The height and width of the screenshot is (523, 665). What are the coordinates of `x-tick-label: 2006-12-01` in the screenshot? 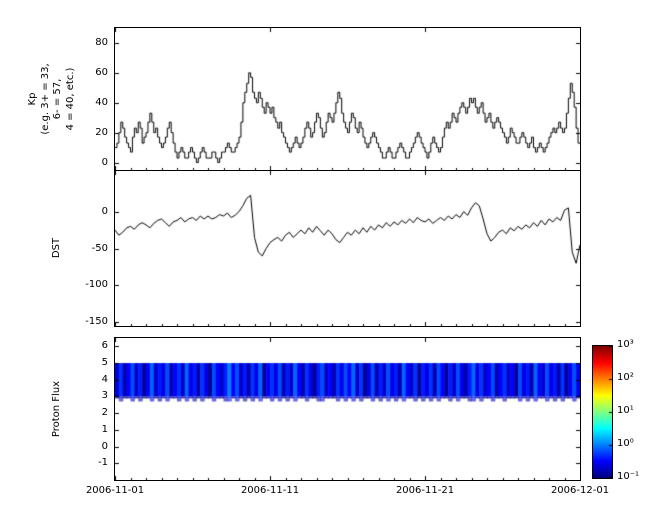 It's located at (580, 490).